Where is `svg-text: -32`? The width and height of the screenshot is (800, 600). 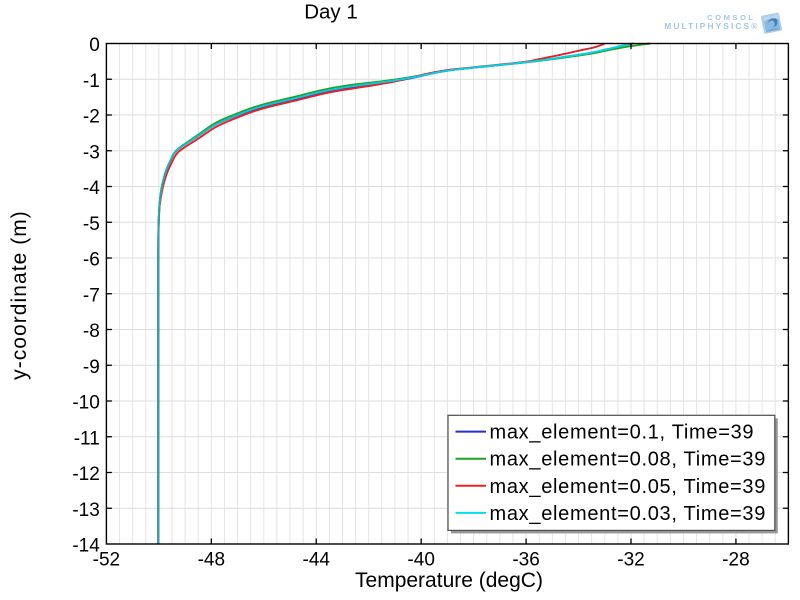
svg-text: -32 is located at coordinates (630, 560).